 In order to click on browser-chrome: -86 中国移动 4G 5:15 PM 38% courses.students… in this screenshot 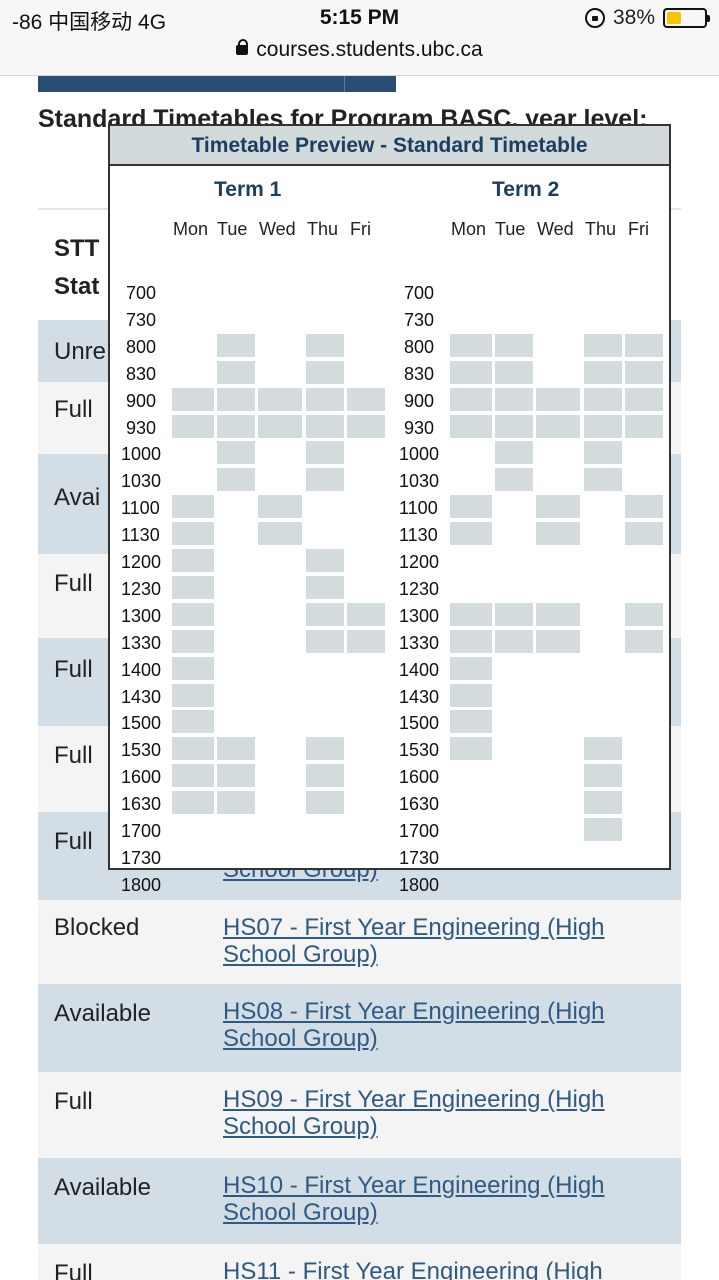, I will do `click(359, 38)`.